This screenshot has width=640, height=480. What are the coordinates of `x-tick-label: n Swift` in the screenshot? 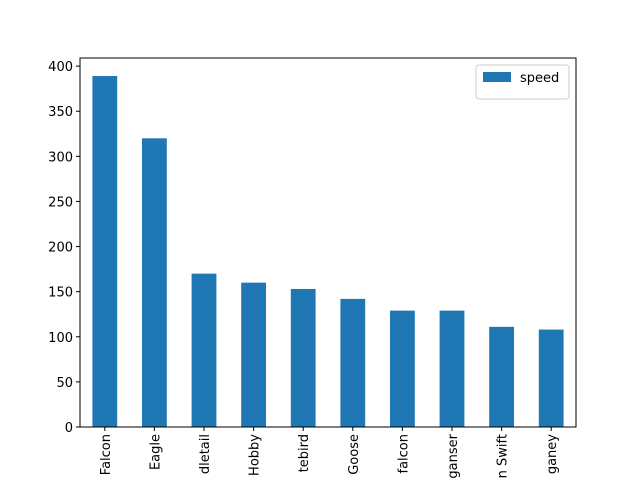 It's located at (503, 456).